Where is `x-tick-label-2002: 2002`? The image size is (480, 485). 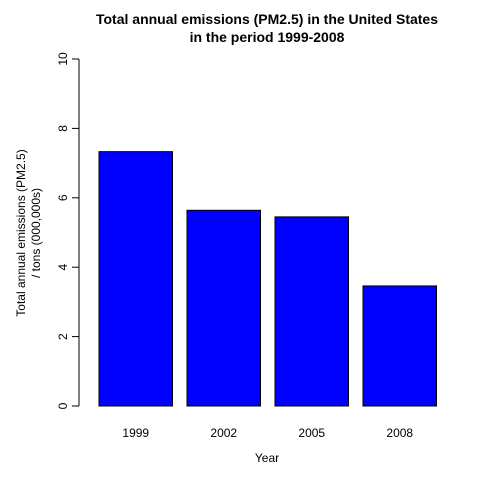
x-tick-label-2002: 2002 is located at coordinates (223, 433).